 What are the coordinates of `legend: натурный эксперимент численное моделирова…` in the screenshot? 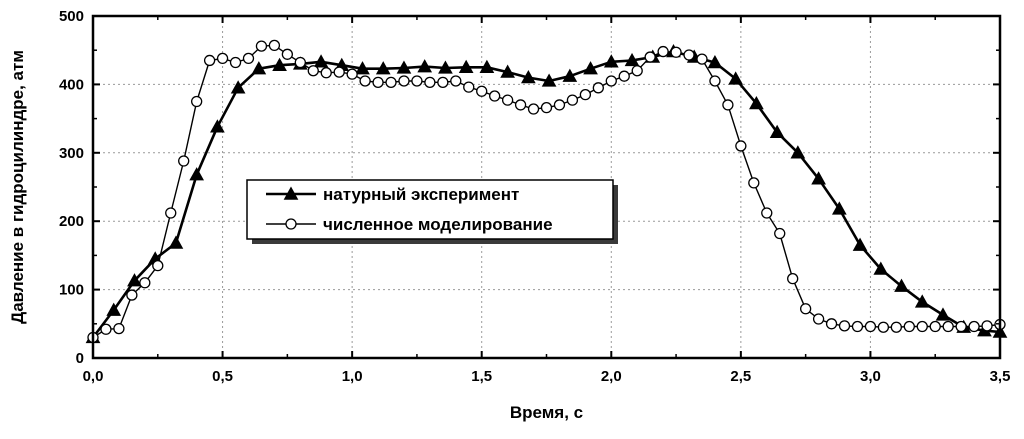 It's located at (432, 211).